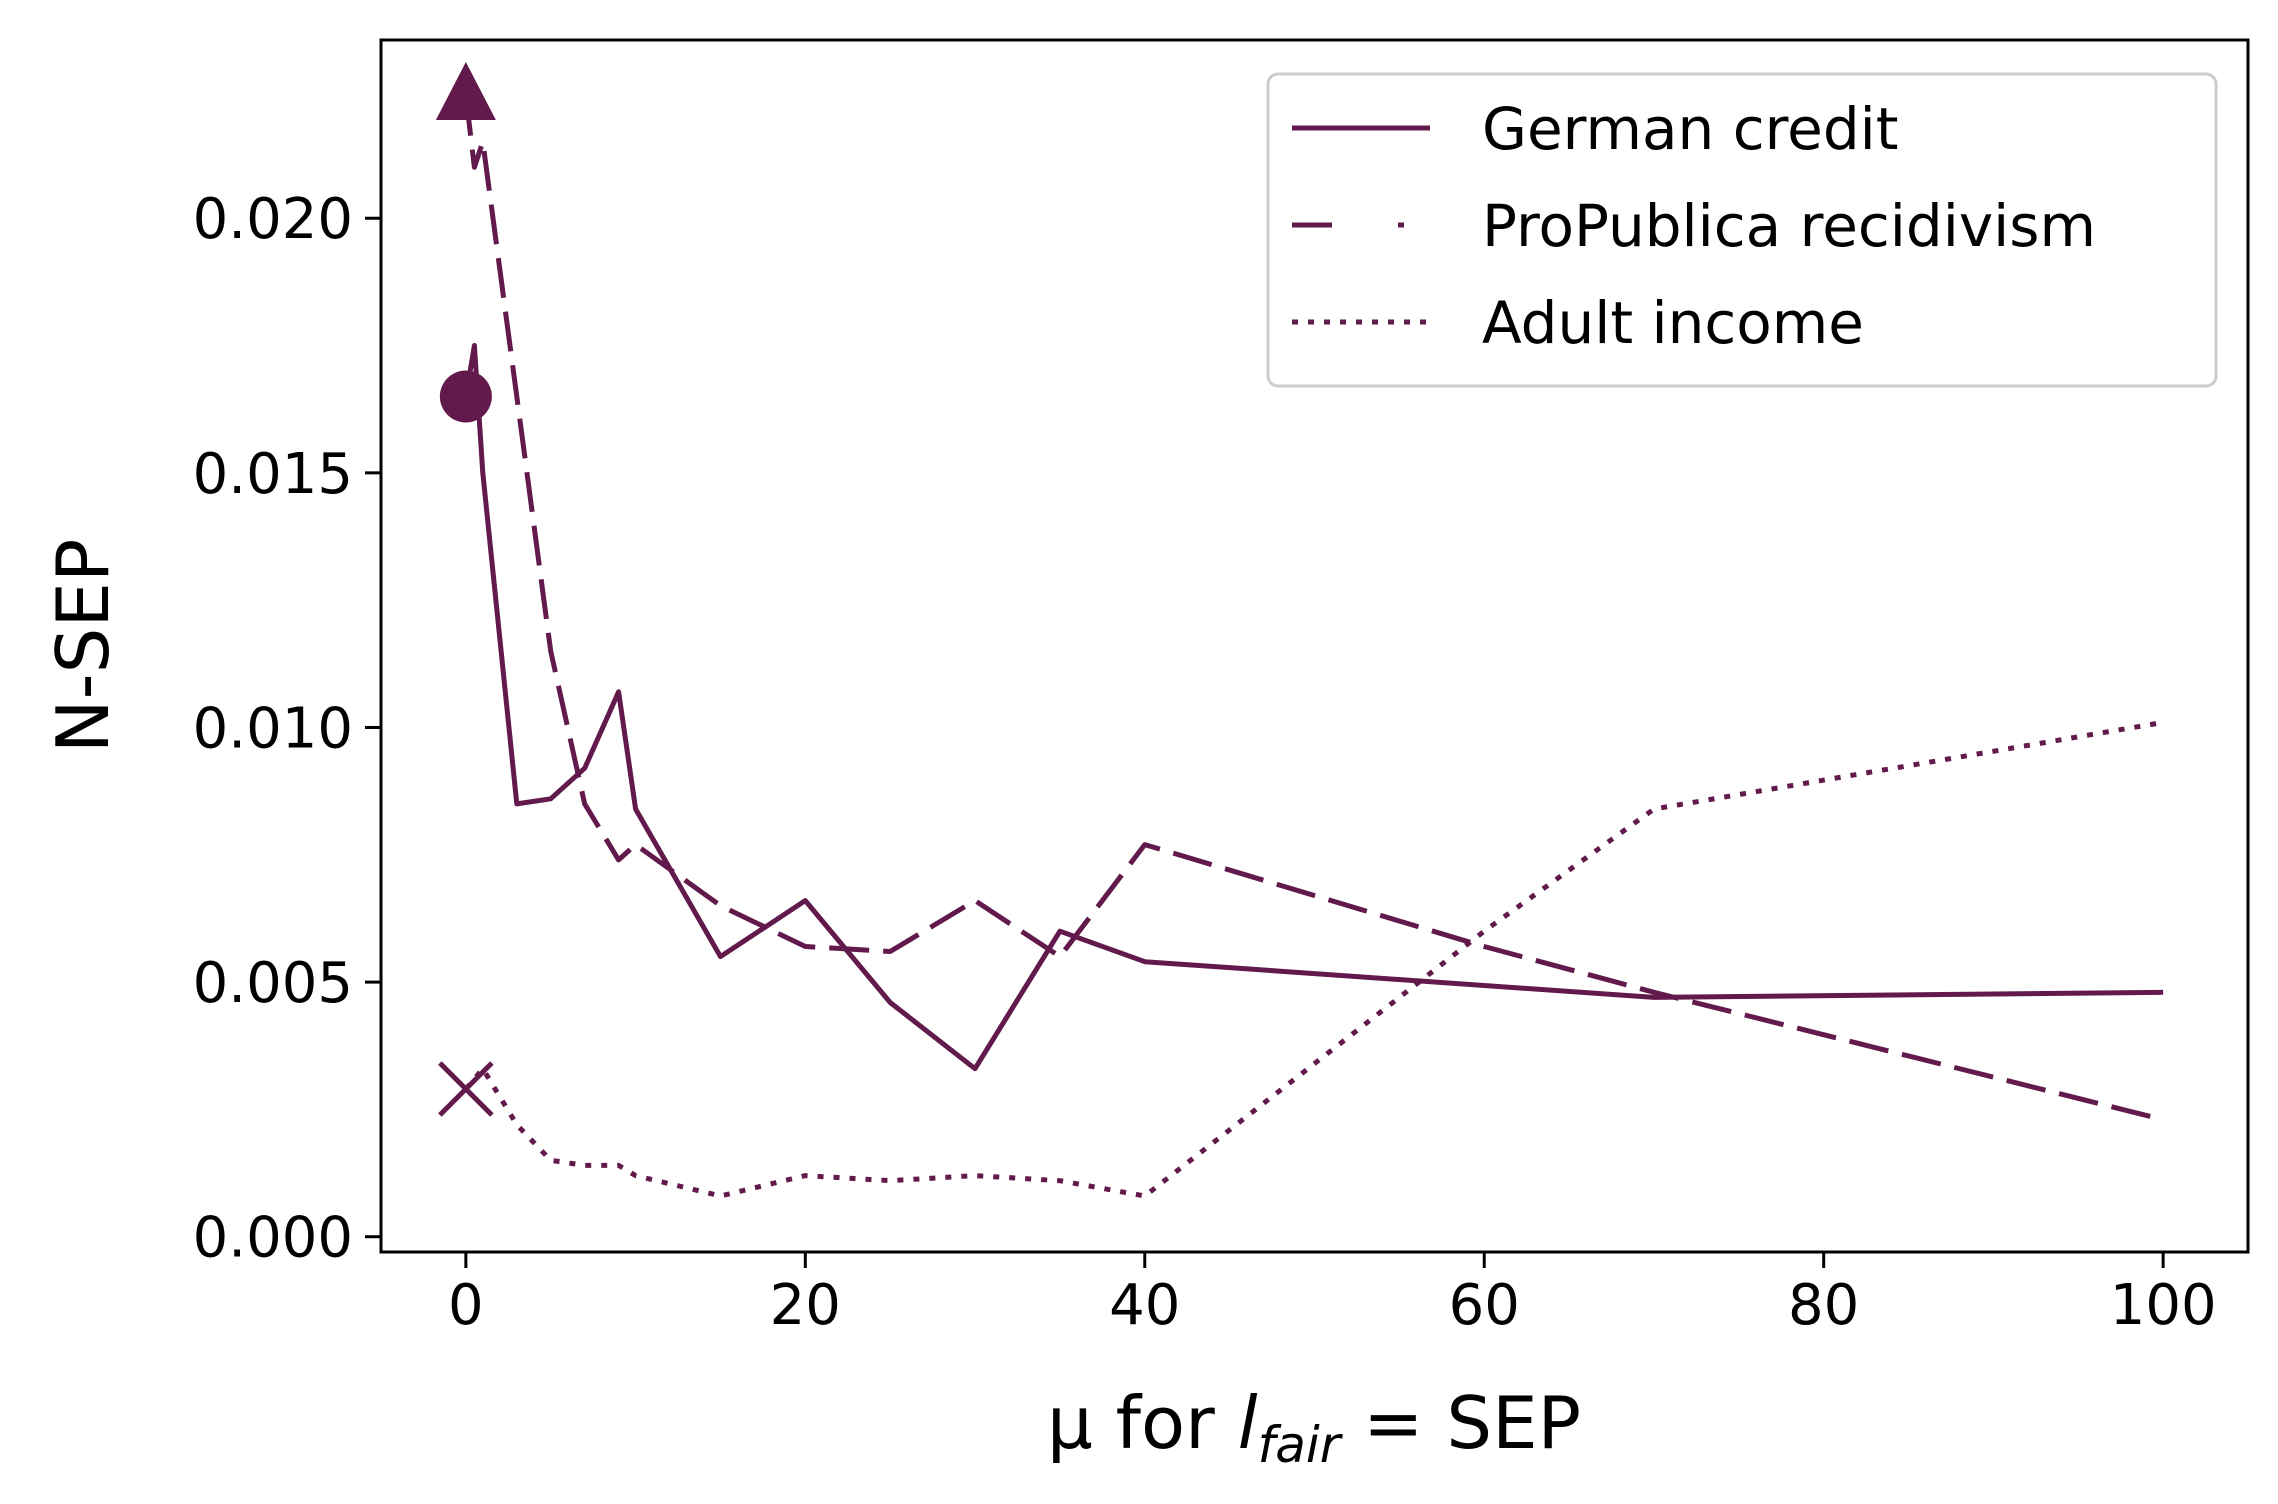 This screenshot has height=1504, width=2278. What do you see at coordinates (1789, 226) in the screenshot?
I see `legend-label-1: ProPublica recidivism` at bounding box center [1789, 226].